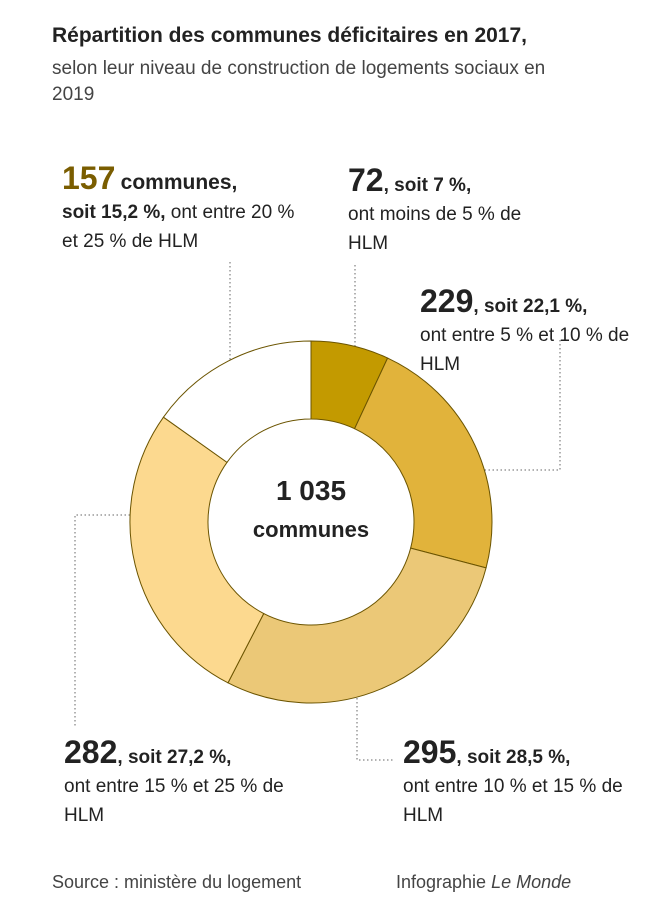 This screenshot has width=664, height=911. What do you see at coordinates (91, 752) in the screenshot?
I see `value-label: 282` at bounding box center [91, 752].